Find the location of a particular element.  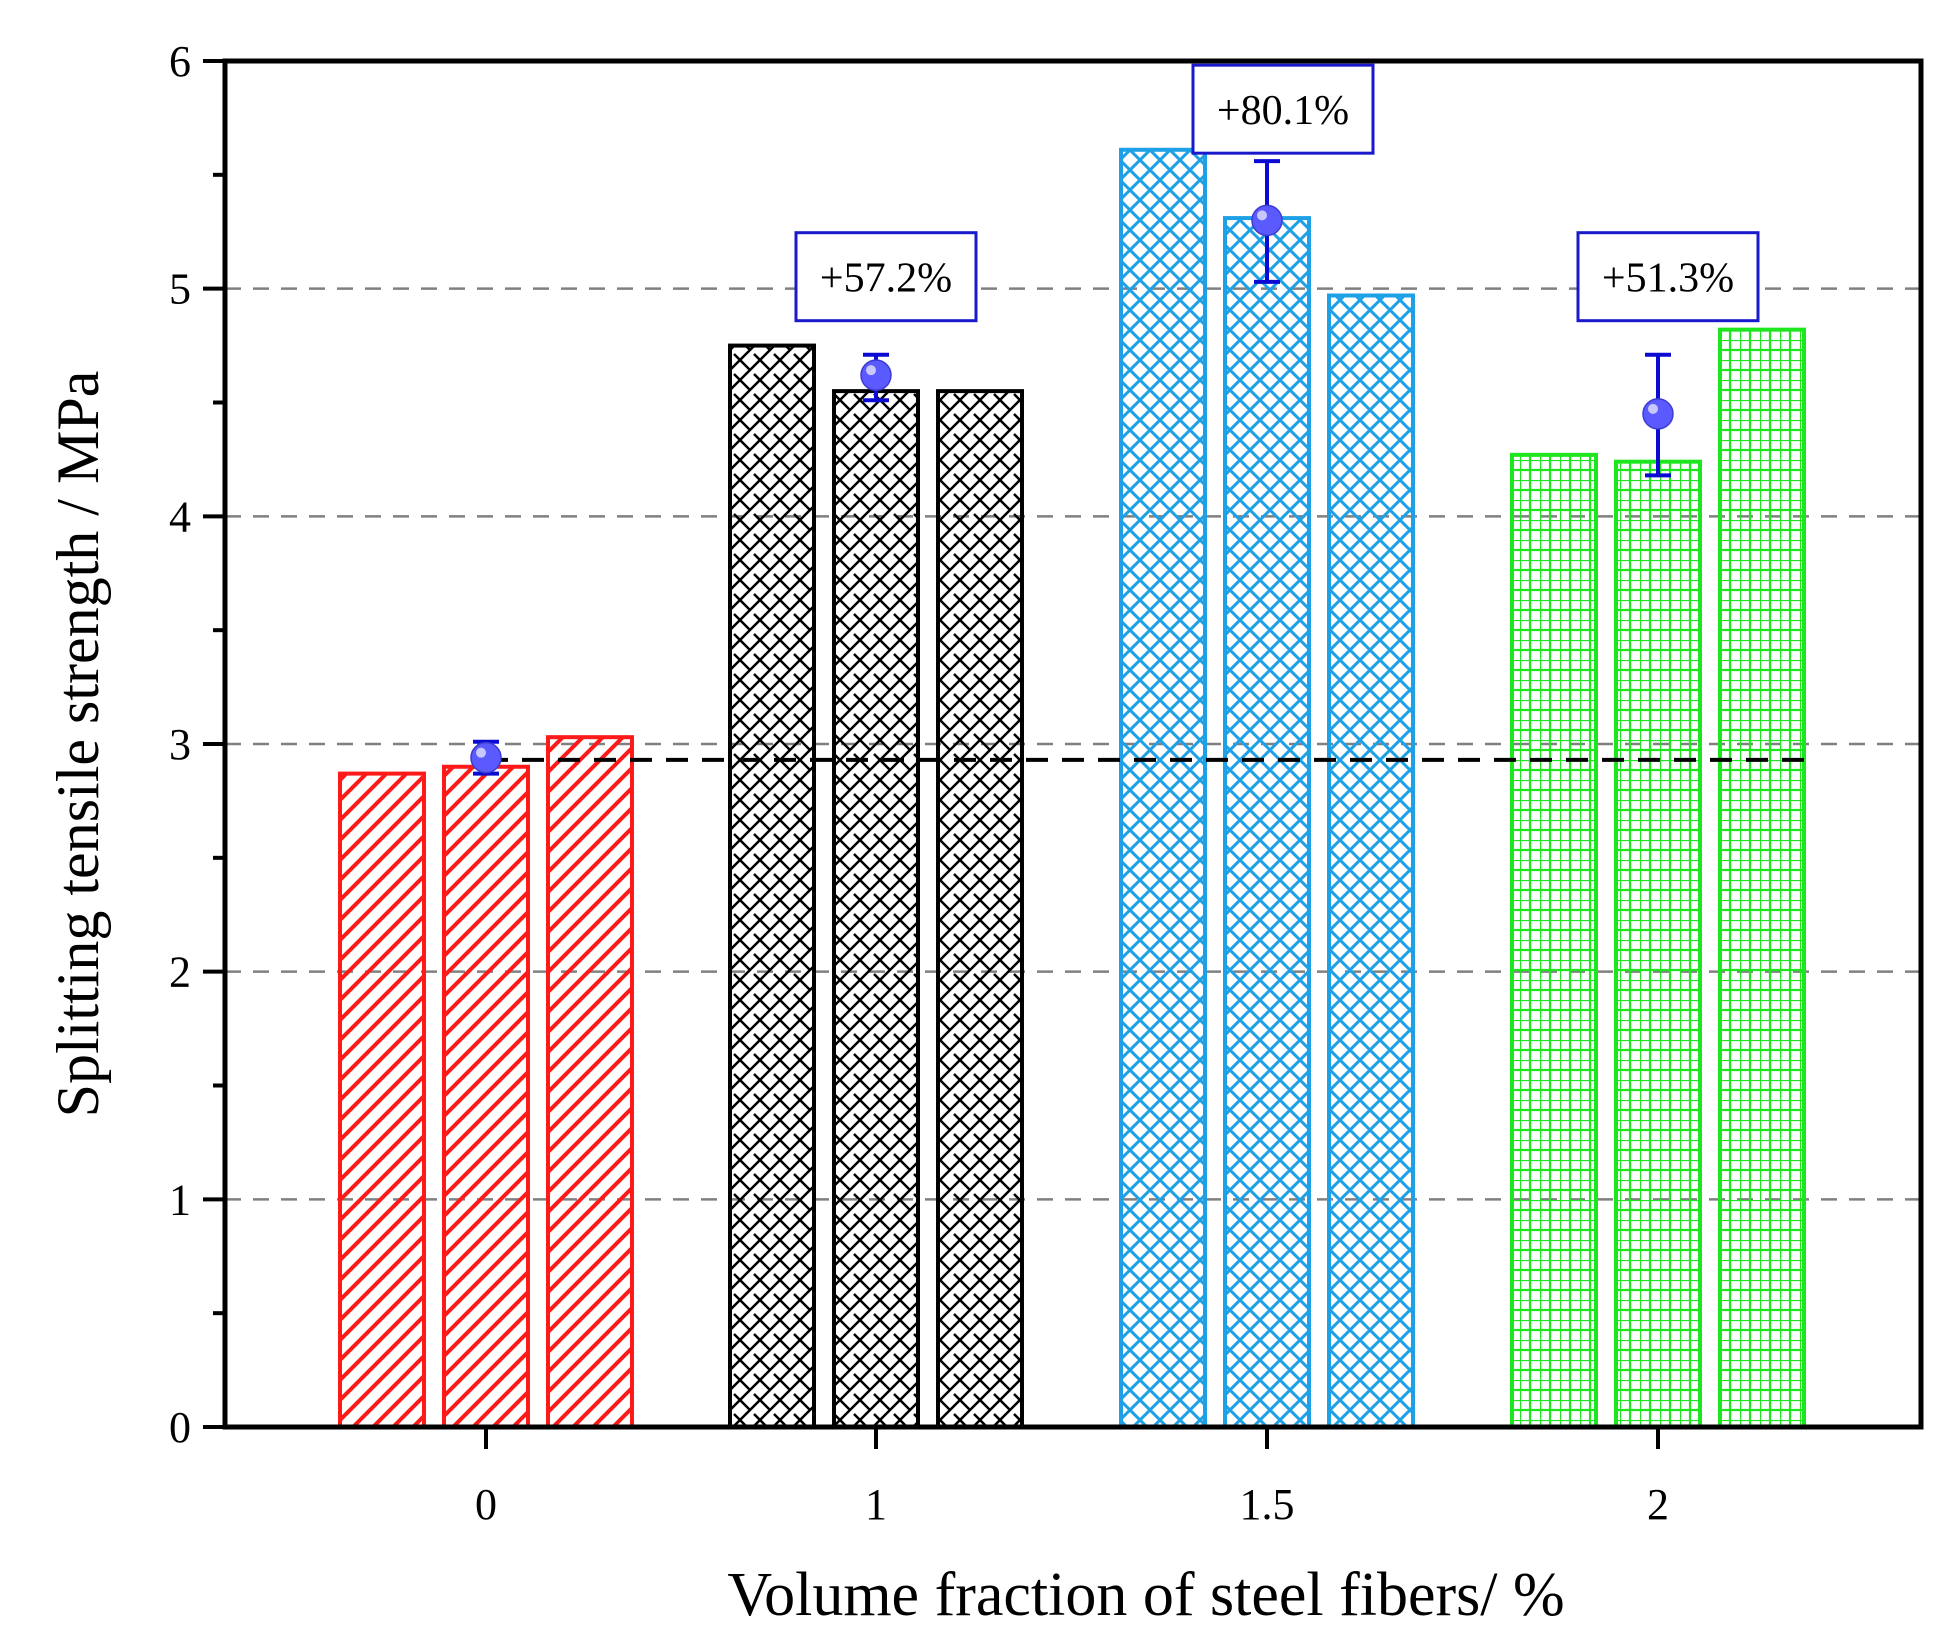

x-axis-title: Volume fraction of steel fibers/ % is located at coordinates (1145, 1595).